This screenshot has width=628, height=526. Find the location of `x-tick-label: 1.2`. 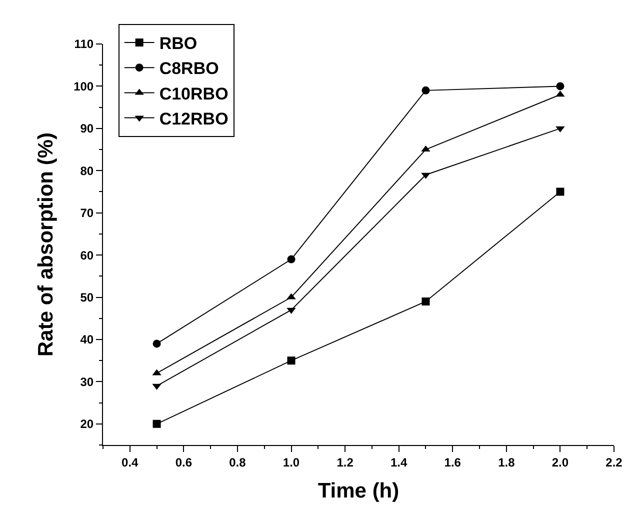

x-tick-label: 1.2 is located at coordinates (345, 462).